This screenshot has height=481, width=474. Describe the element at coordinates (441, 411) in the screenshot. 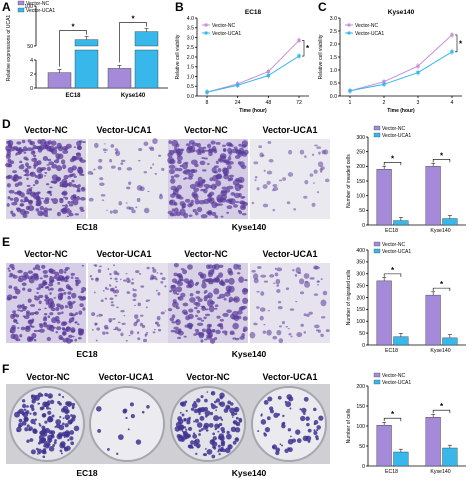

I see `significance-bracket` at that location.